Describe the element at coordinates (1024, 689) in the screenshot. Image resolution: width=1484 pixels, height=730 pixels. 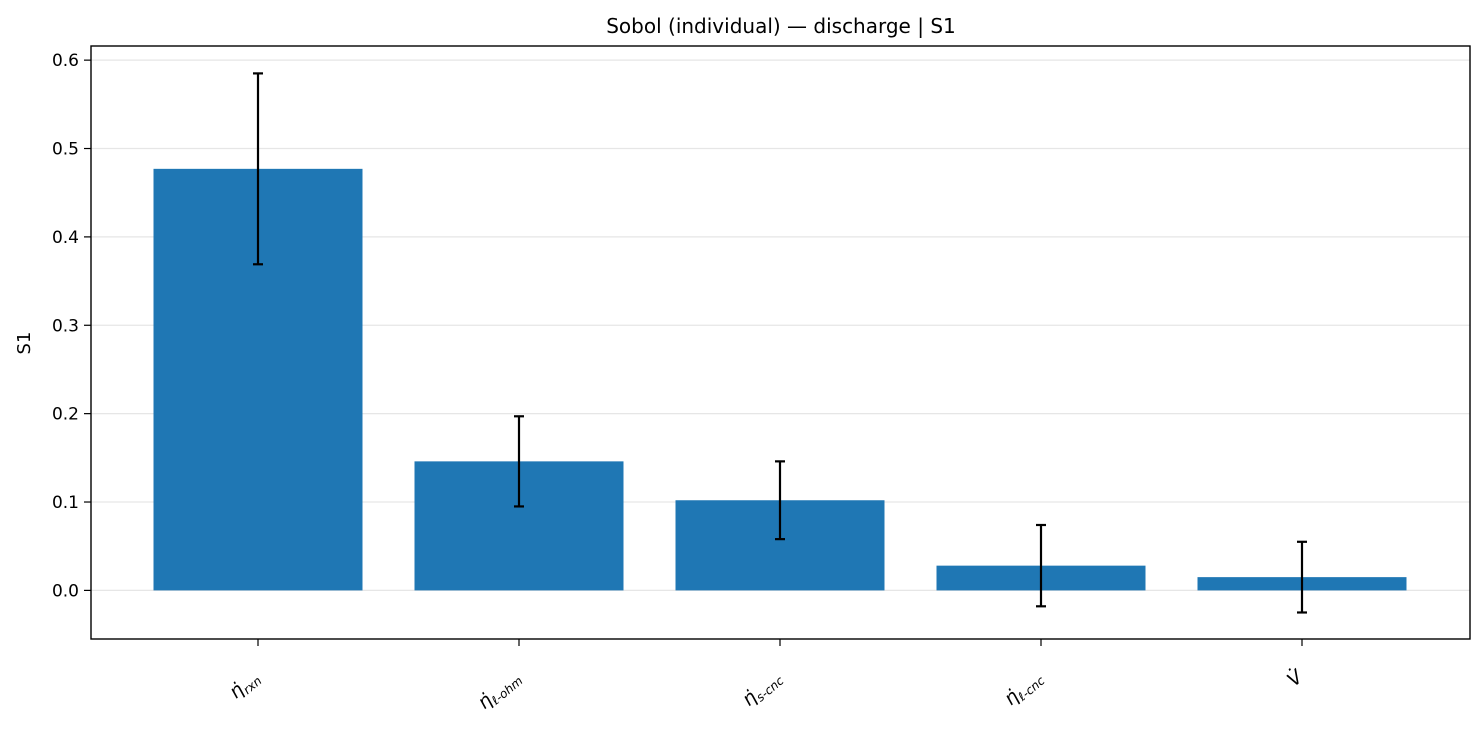
I see `x-tick-label: η̇ℓ-cnc` at that location.